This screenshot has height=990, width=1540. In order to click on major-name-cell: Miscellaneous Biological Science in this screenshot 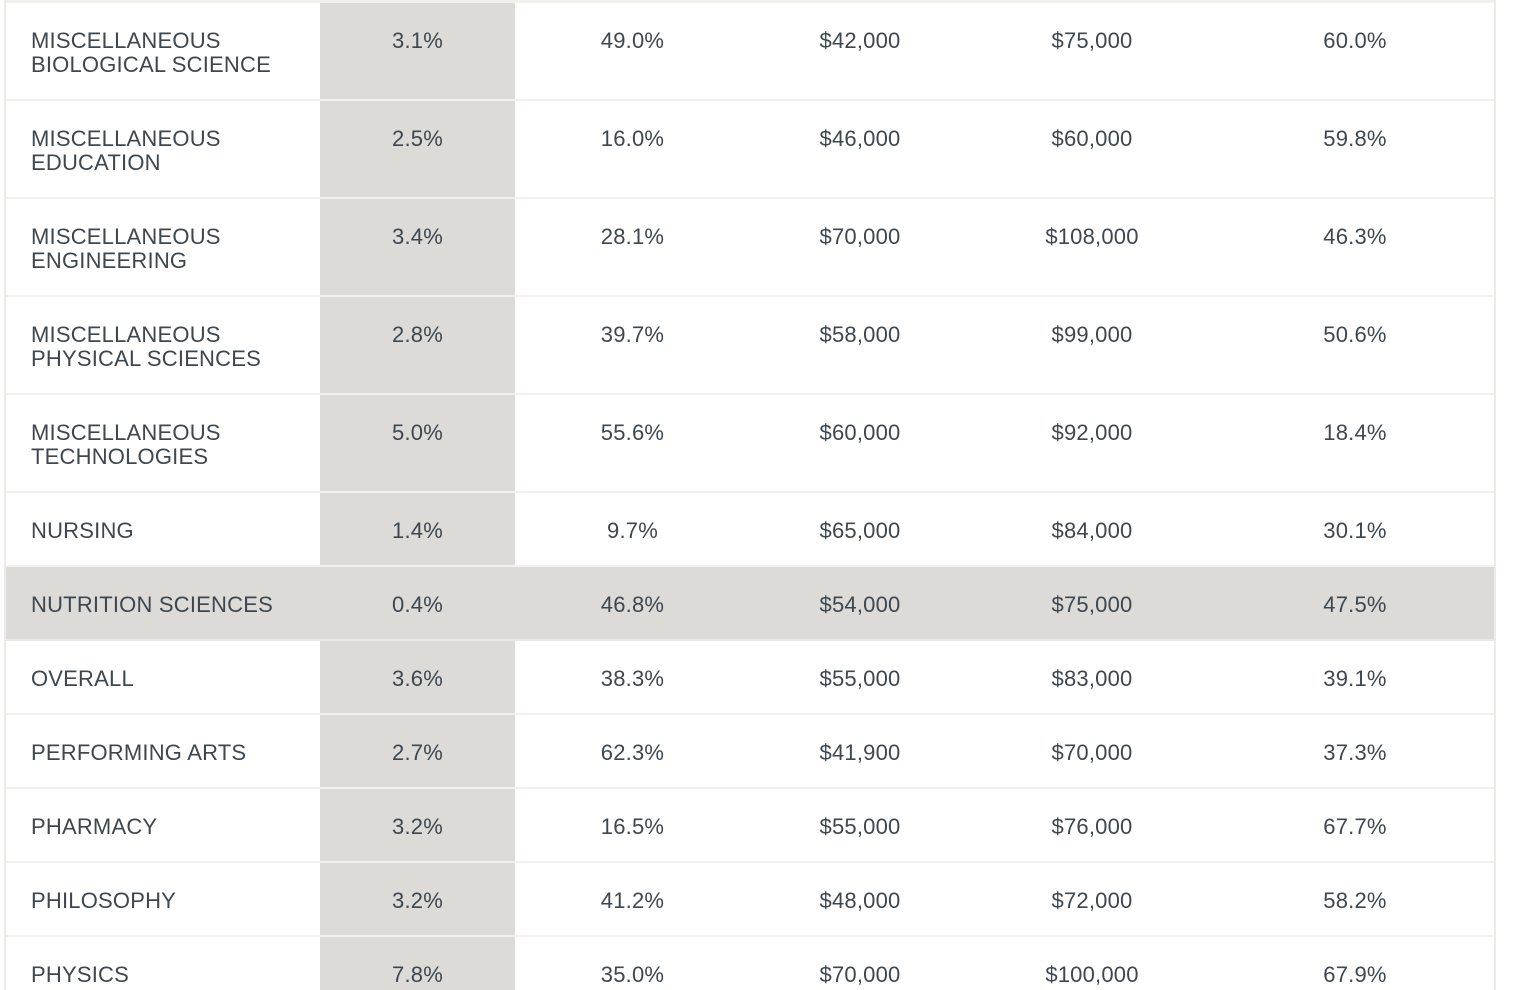, I will do `click(151, 52)`.